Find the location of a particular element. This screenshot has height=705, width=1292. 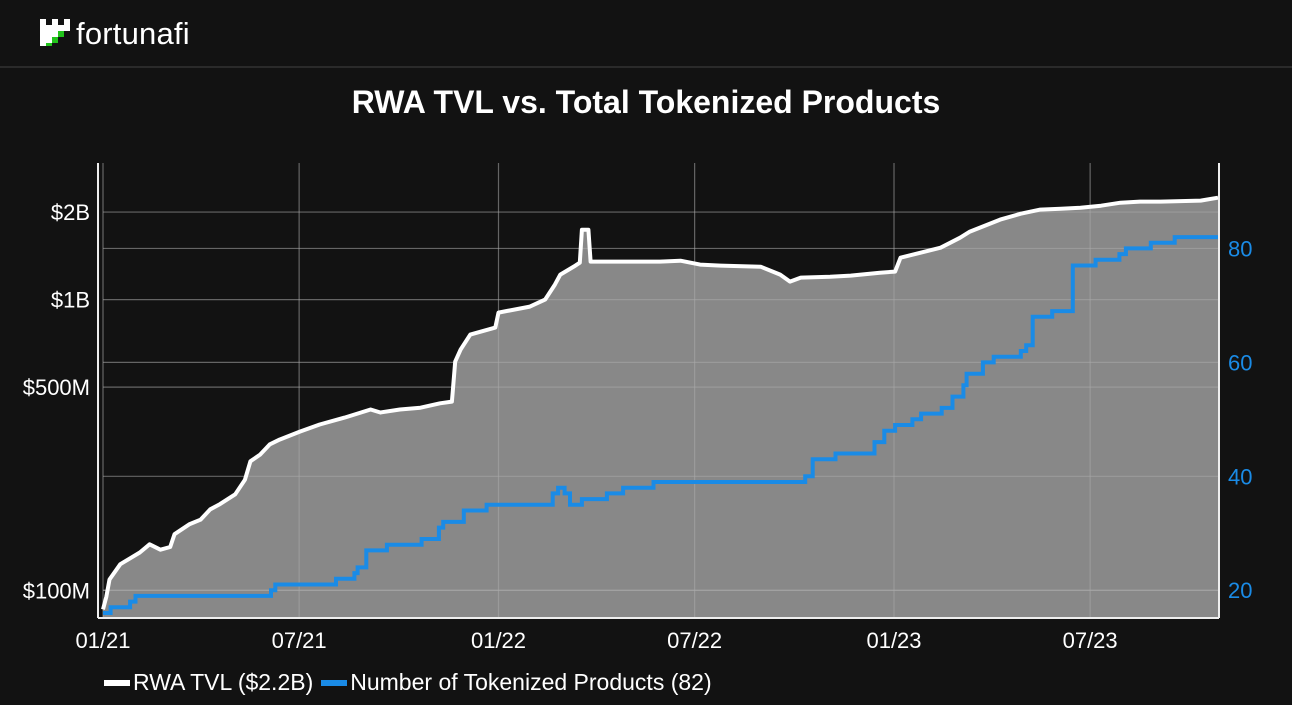

chart-title: RWA TVL vs. Total Tokenized Products is located at coordinates (646, 102).